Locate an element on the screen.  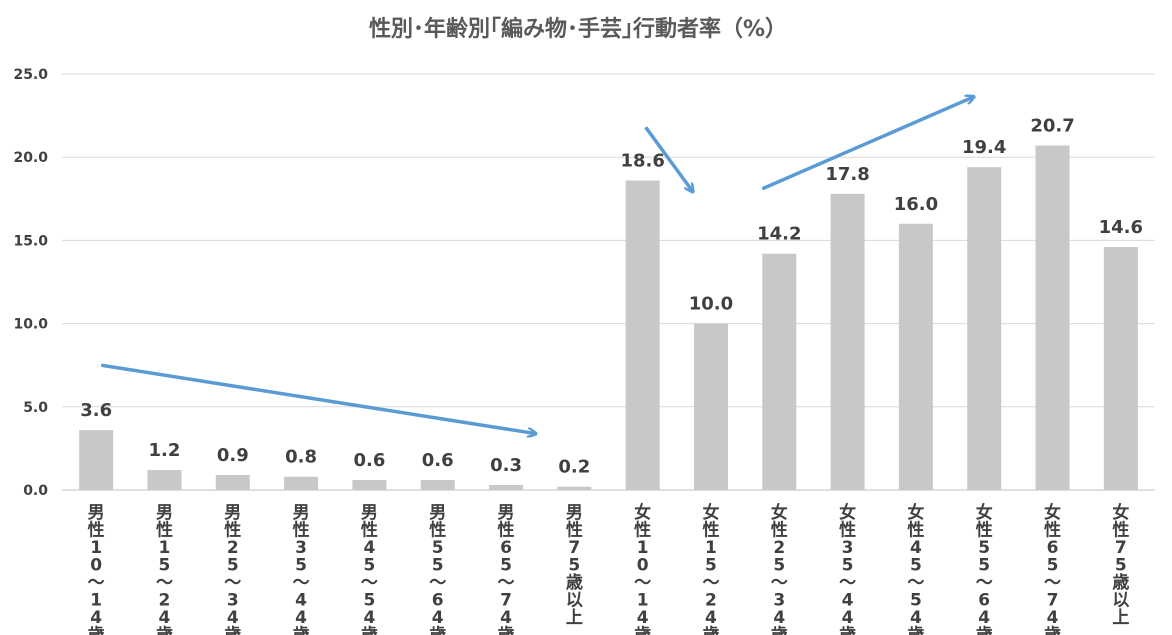
data-label: 18.6 is located at coordinates (642, 160).